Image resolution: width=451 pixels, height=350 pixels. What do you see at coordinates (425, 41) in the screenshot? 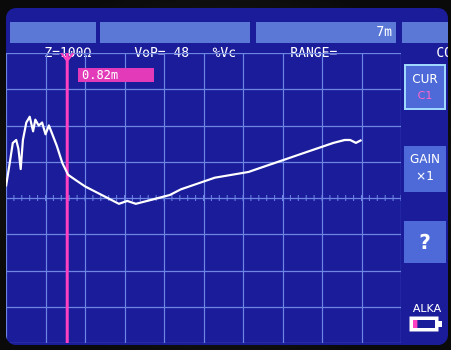
I see `mode-indicator: CONT` at bounding box center [425, 41].